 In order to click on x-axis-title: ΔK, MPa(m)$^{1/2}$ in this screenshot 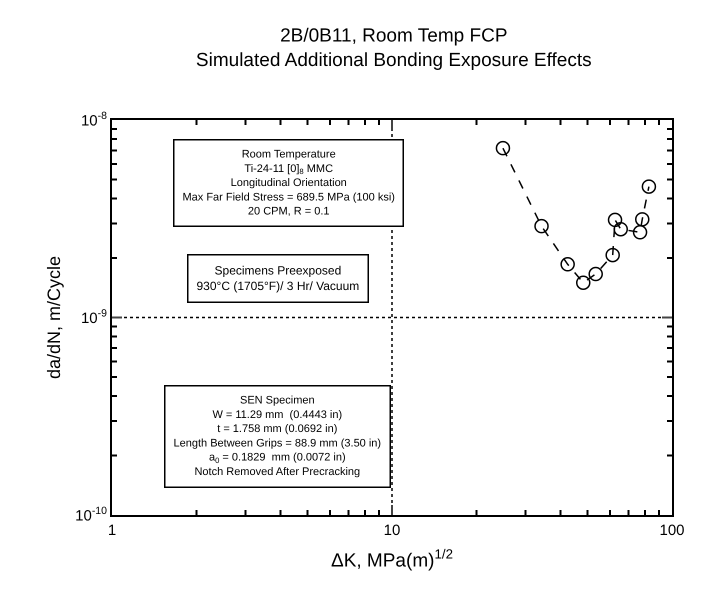, I will do `click(392, 559)`.